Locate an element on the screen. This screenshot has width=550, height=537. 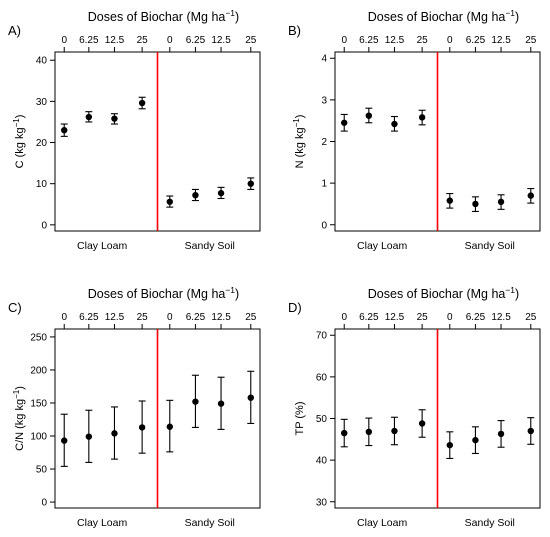
y-tick-label: 3 is located at coordinates (324, 100).